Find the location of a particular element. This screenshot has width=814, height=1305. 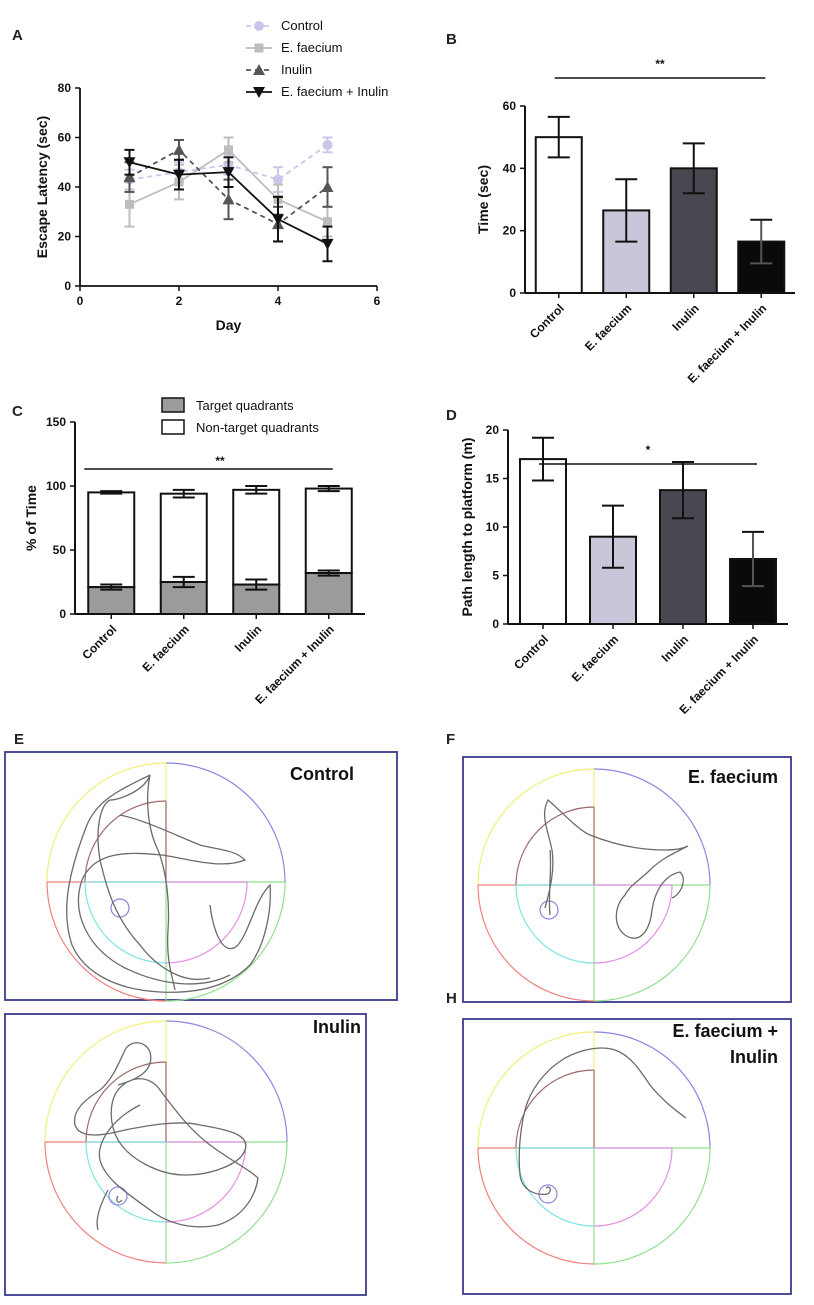

legend-label: Target quadrants is located at coordinates (245, 405).